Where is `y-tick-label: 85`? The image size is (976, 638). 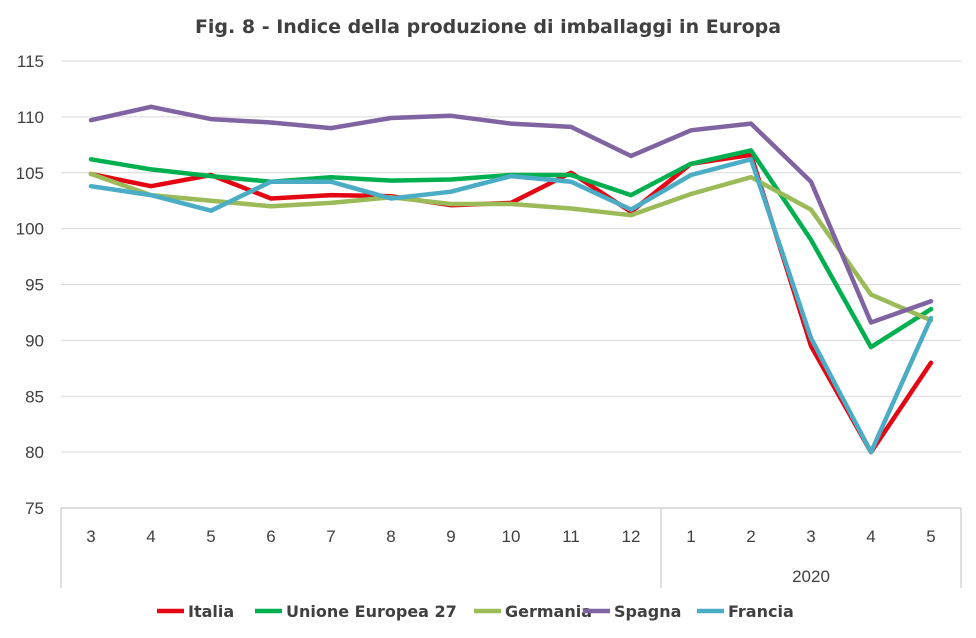 y-tick-label: 85 is located at coordinates (34, 396).